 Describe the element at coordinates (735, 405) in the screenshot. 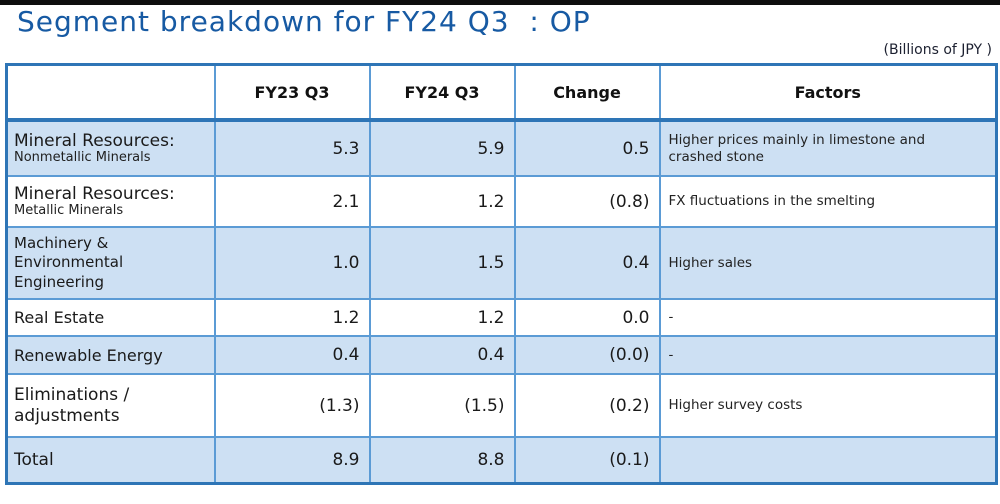

I see `factors-text: Higher survey costs` at that location.